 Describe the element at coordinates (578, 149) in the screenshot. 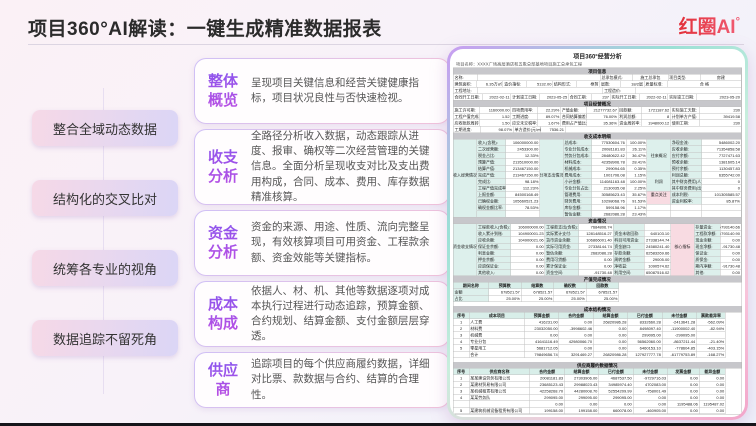

I see `sheet-cell: 专业分包成本:` at that location.